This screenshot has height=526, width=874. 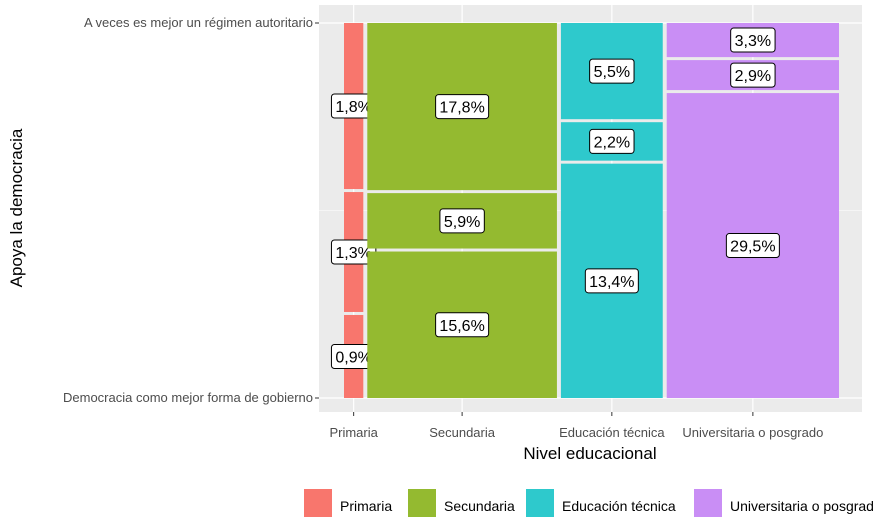 What do you see at coordinates (353, 253) in the screenshot?
I see `data-label: 1,3%` at bounding box center [353, 253].